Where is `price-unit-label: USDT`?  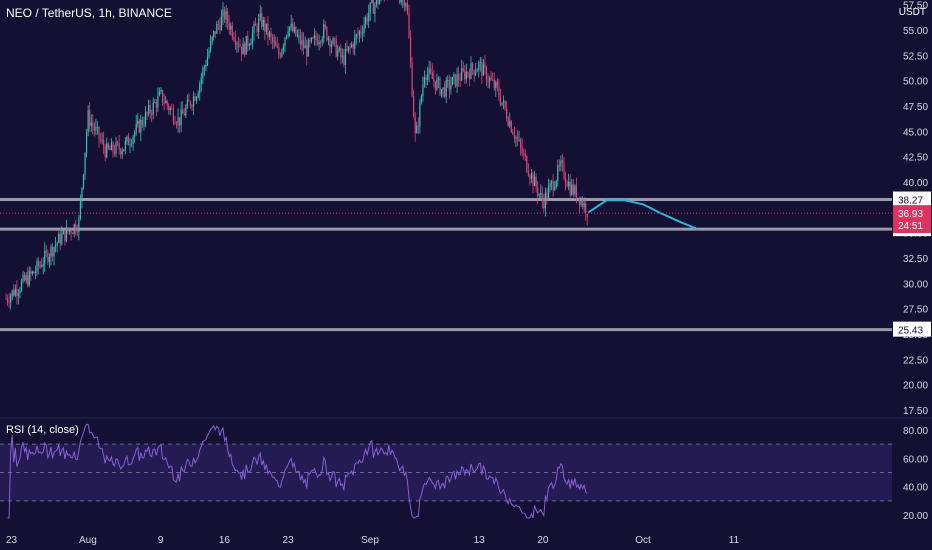
price-unit-label: USDT is located at coordinates (912, 12).